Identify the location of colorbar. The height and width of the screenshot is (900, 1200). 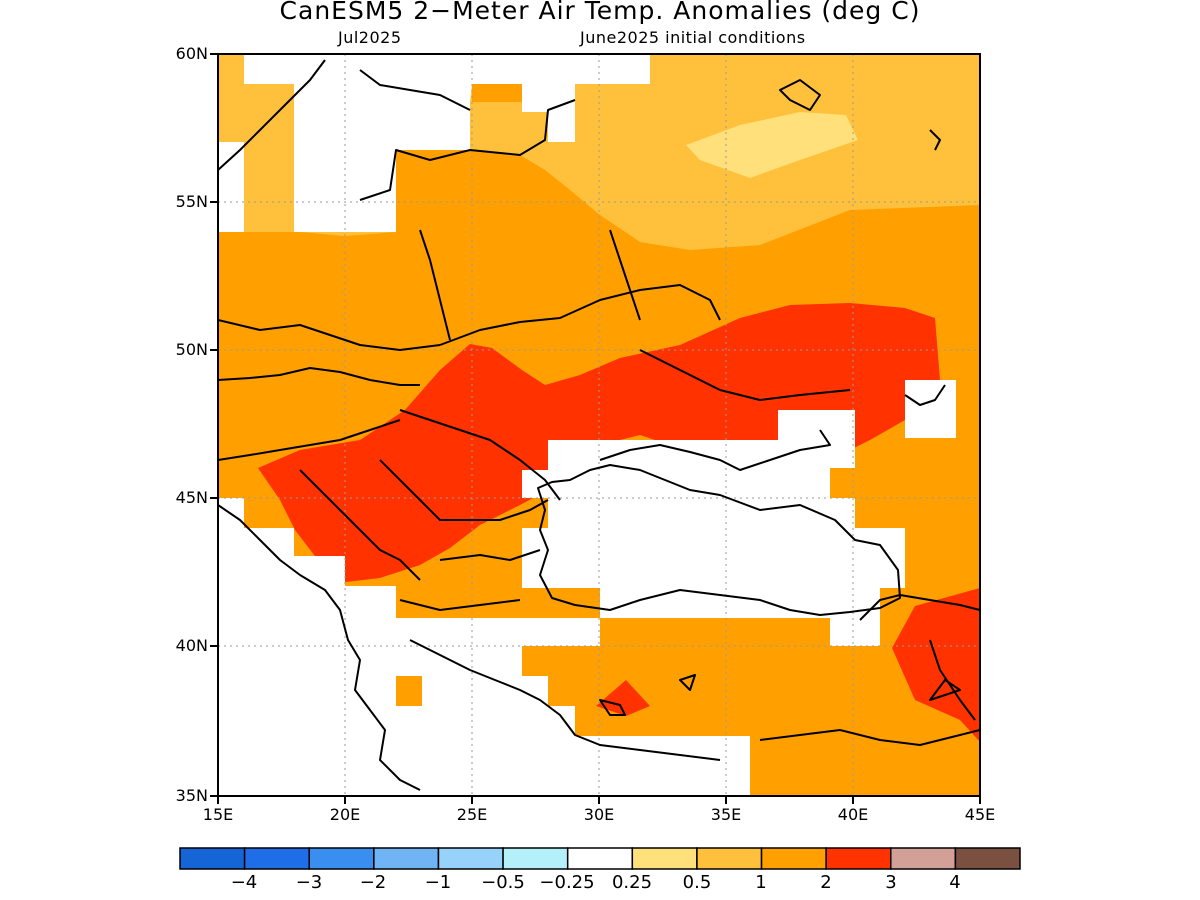
(600, 858).